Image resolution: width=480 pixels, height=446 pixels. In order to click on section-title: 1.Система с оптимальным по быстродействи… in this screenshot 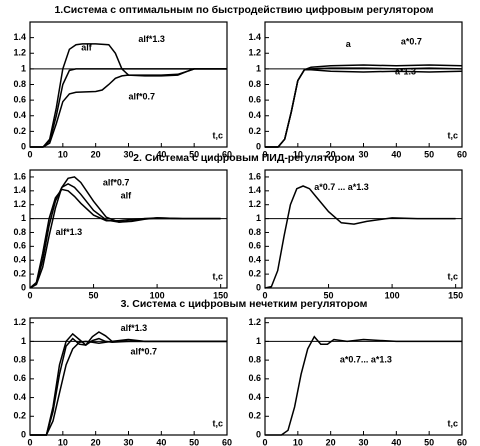, I will do `click(243, 10)`.